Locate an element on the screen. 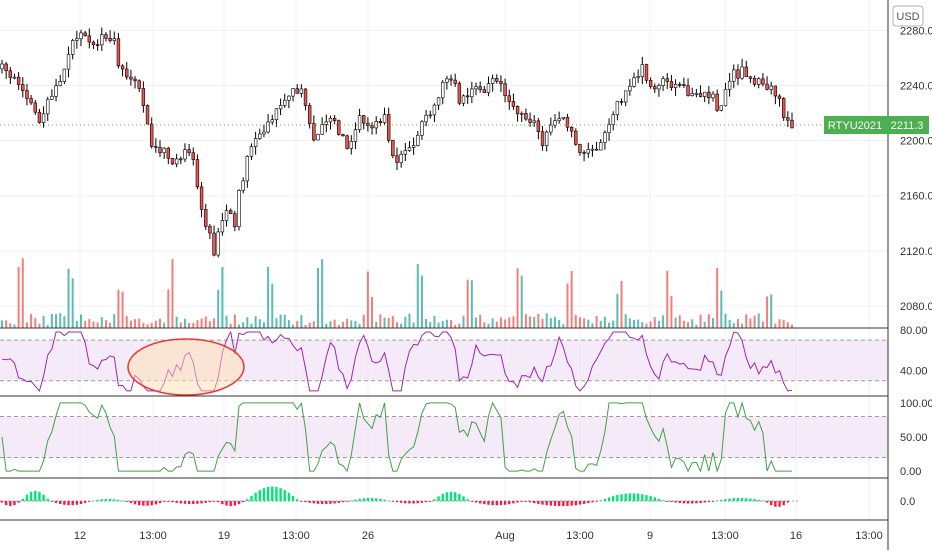 Image resolution: width=932 pixels, height=555 pixels. stoch-tick-label: 0.00 is located at coordinates (910, 472).